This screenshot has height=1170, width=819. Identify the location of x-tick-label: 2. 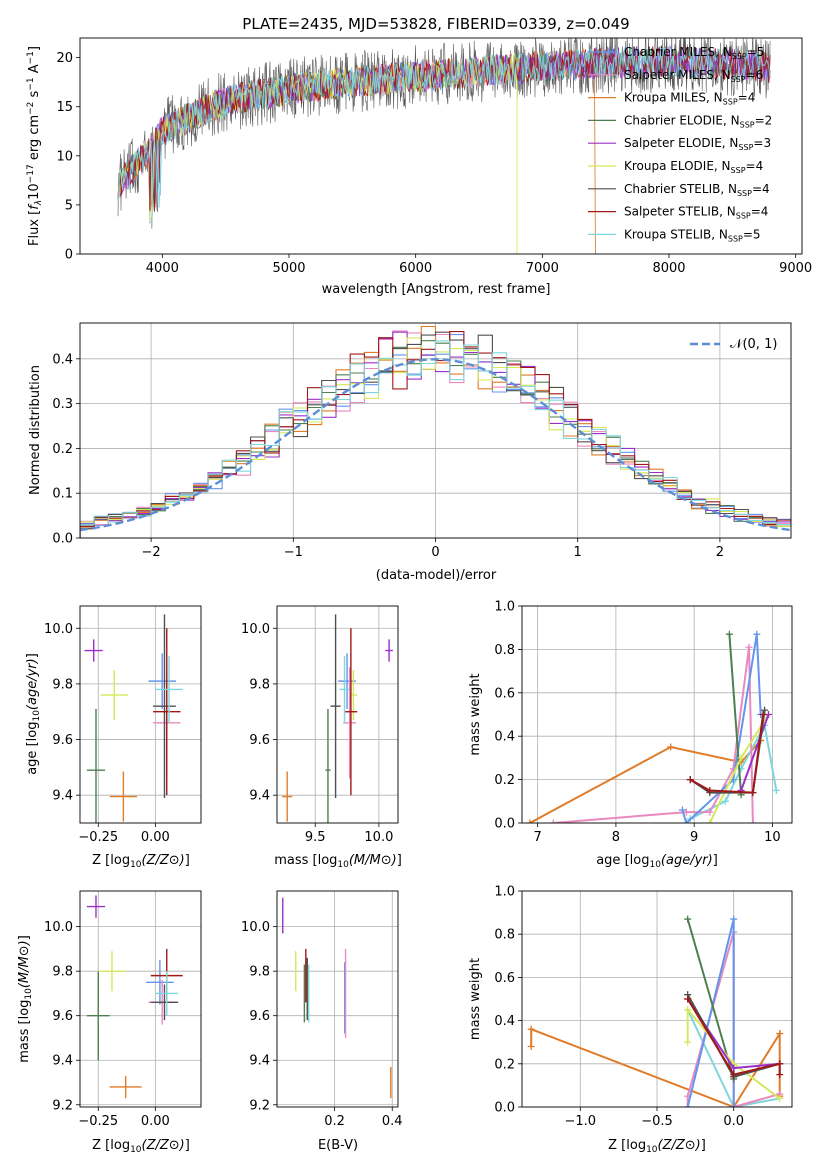
(720, 552).